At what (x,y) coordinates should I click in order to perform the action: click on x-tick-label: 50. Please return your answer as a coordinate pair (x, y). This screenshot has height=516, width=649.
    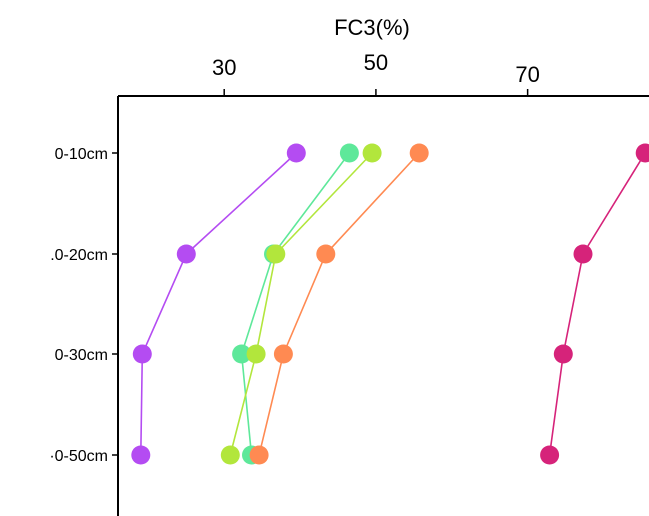
    Looking at the image, I should click on (376, 62).